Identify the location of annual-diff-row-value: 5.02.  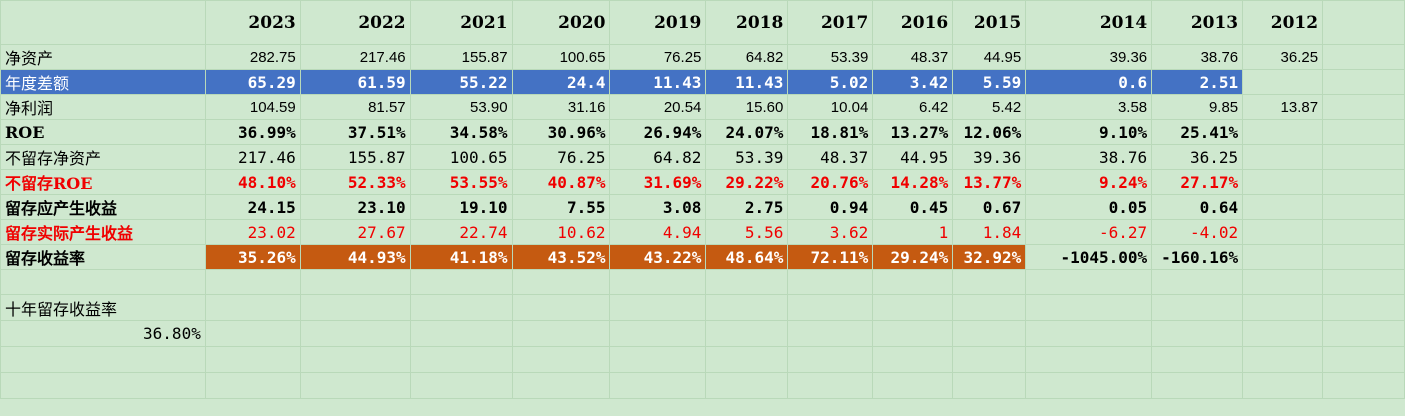
(830, 82).